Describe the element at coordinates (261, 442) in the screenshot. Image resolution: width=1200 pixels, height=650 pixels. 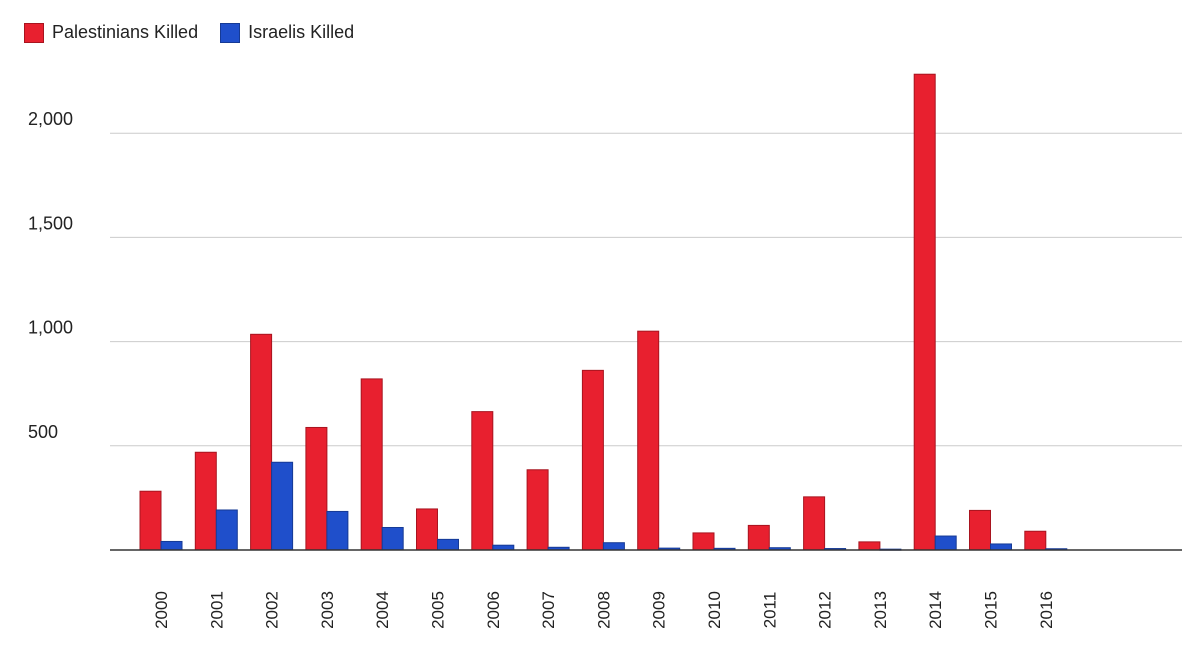
I see `bar-palestinians-2002` at that location.